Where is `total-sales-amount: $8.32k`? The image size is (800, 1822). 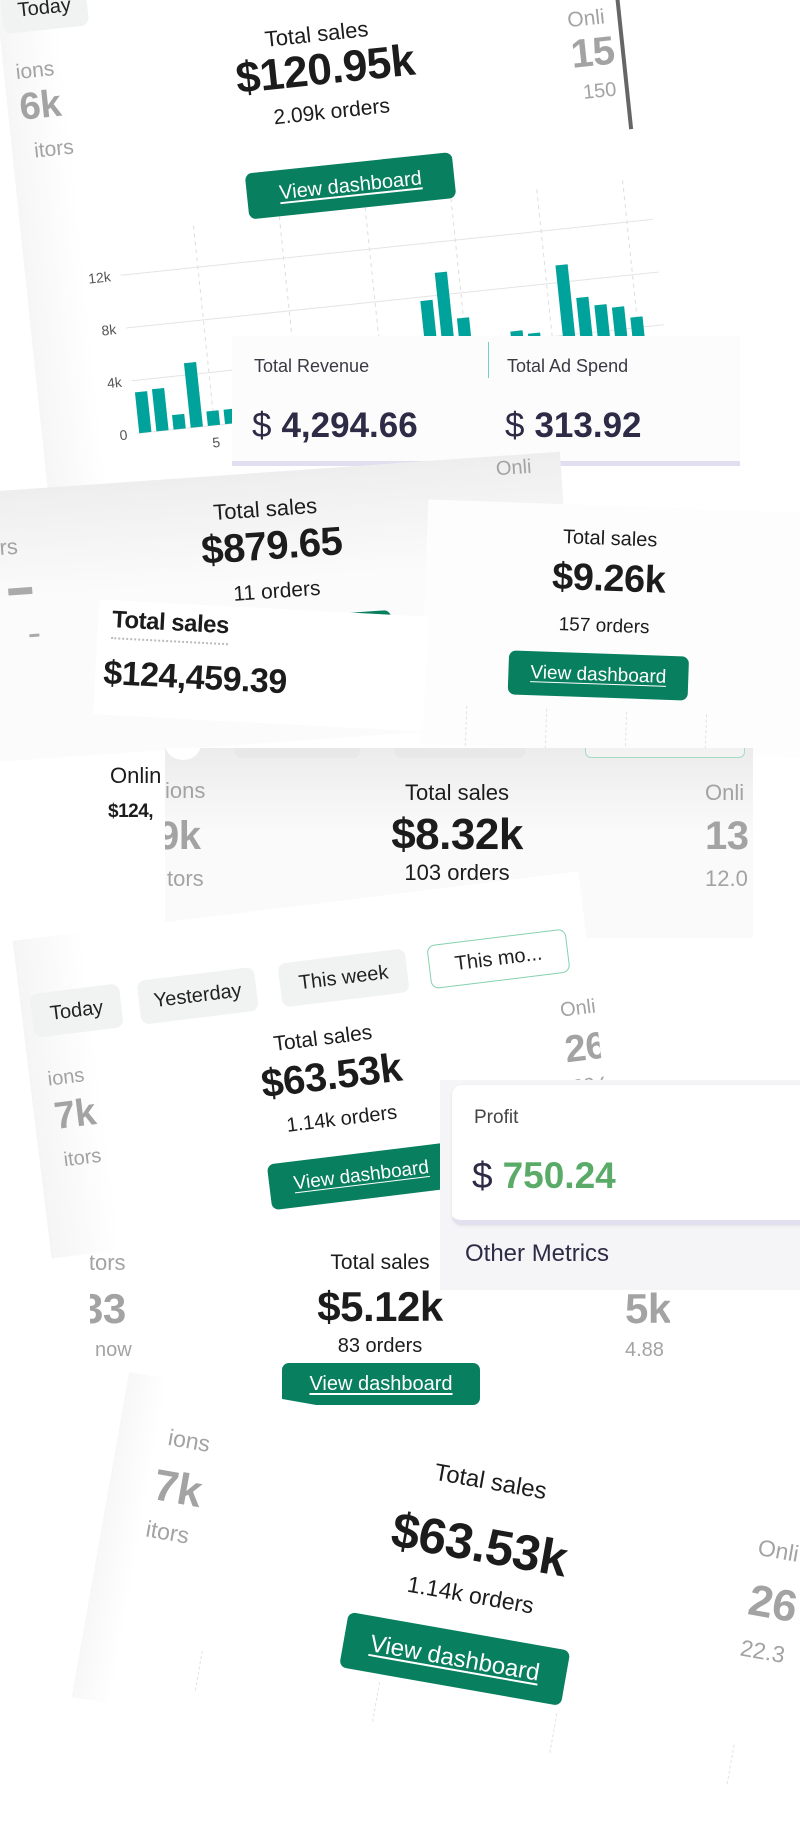
total-sales-amount: $8.32k is located at coordinates (457, 834).